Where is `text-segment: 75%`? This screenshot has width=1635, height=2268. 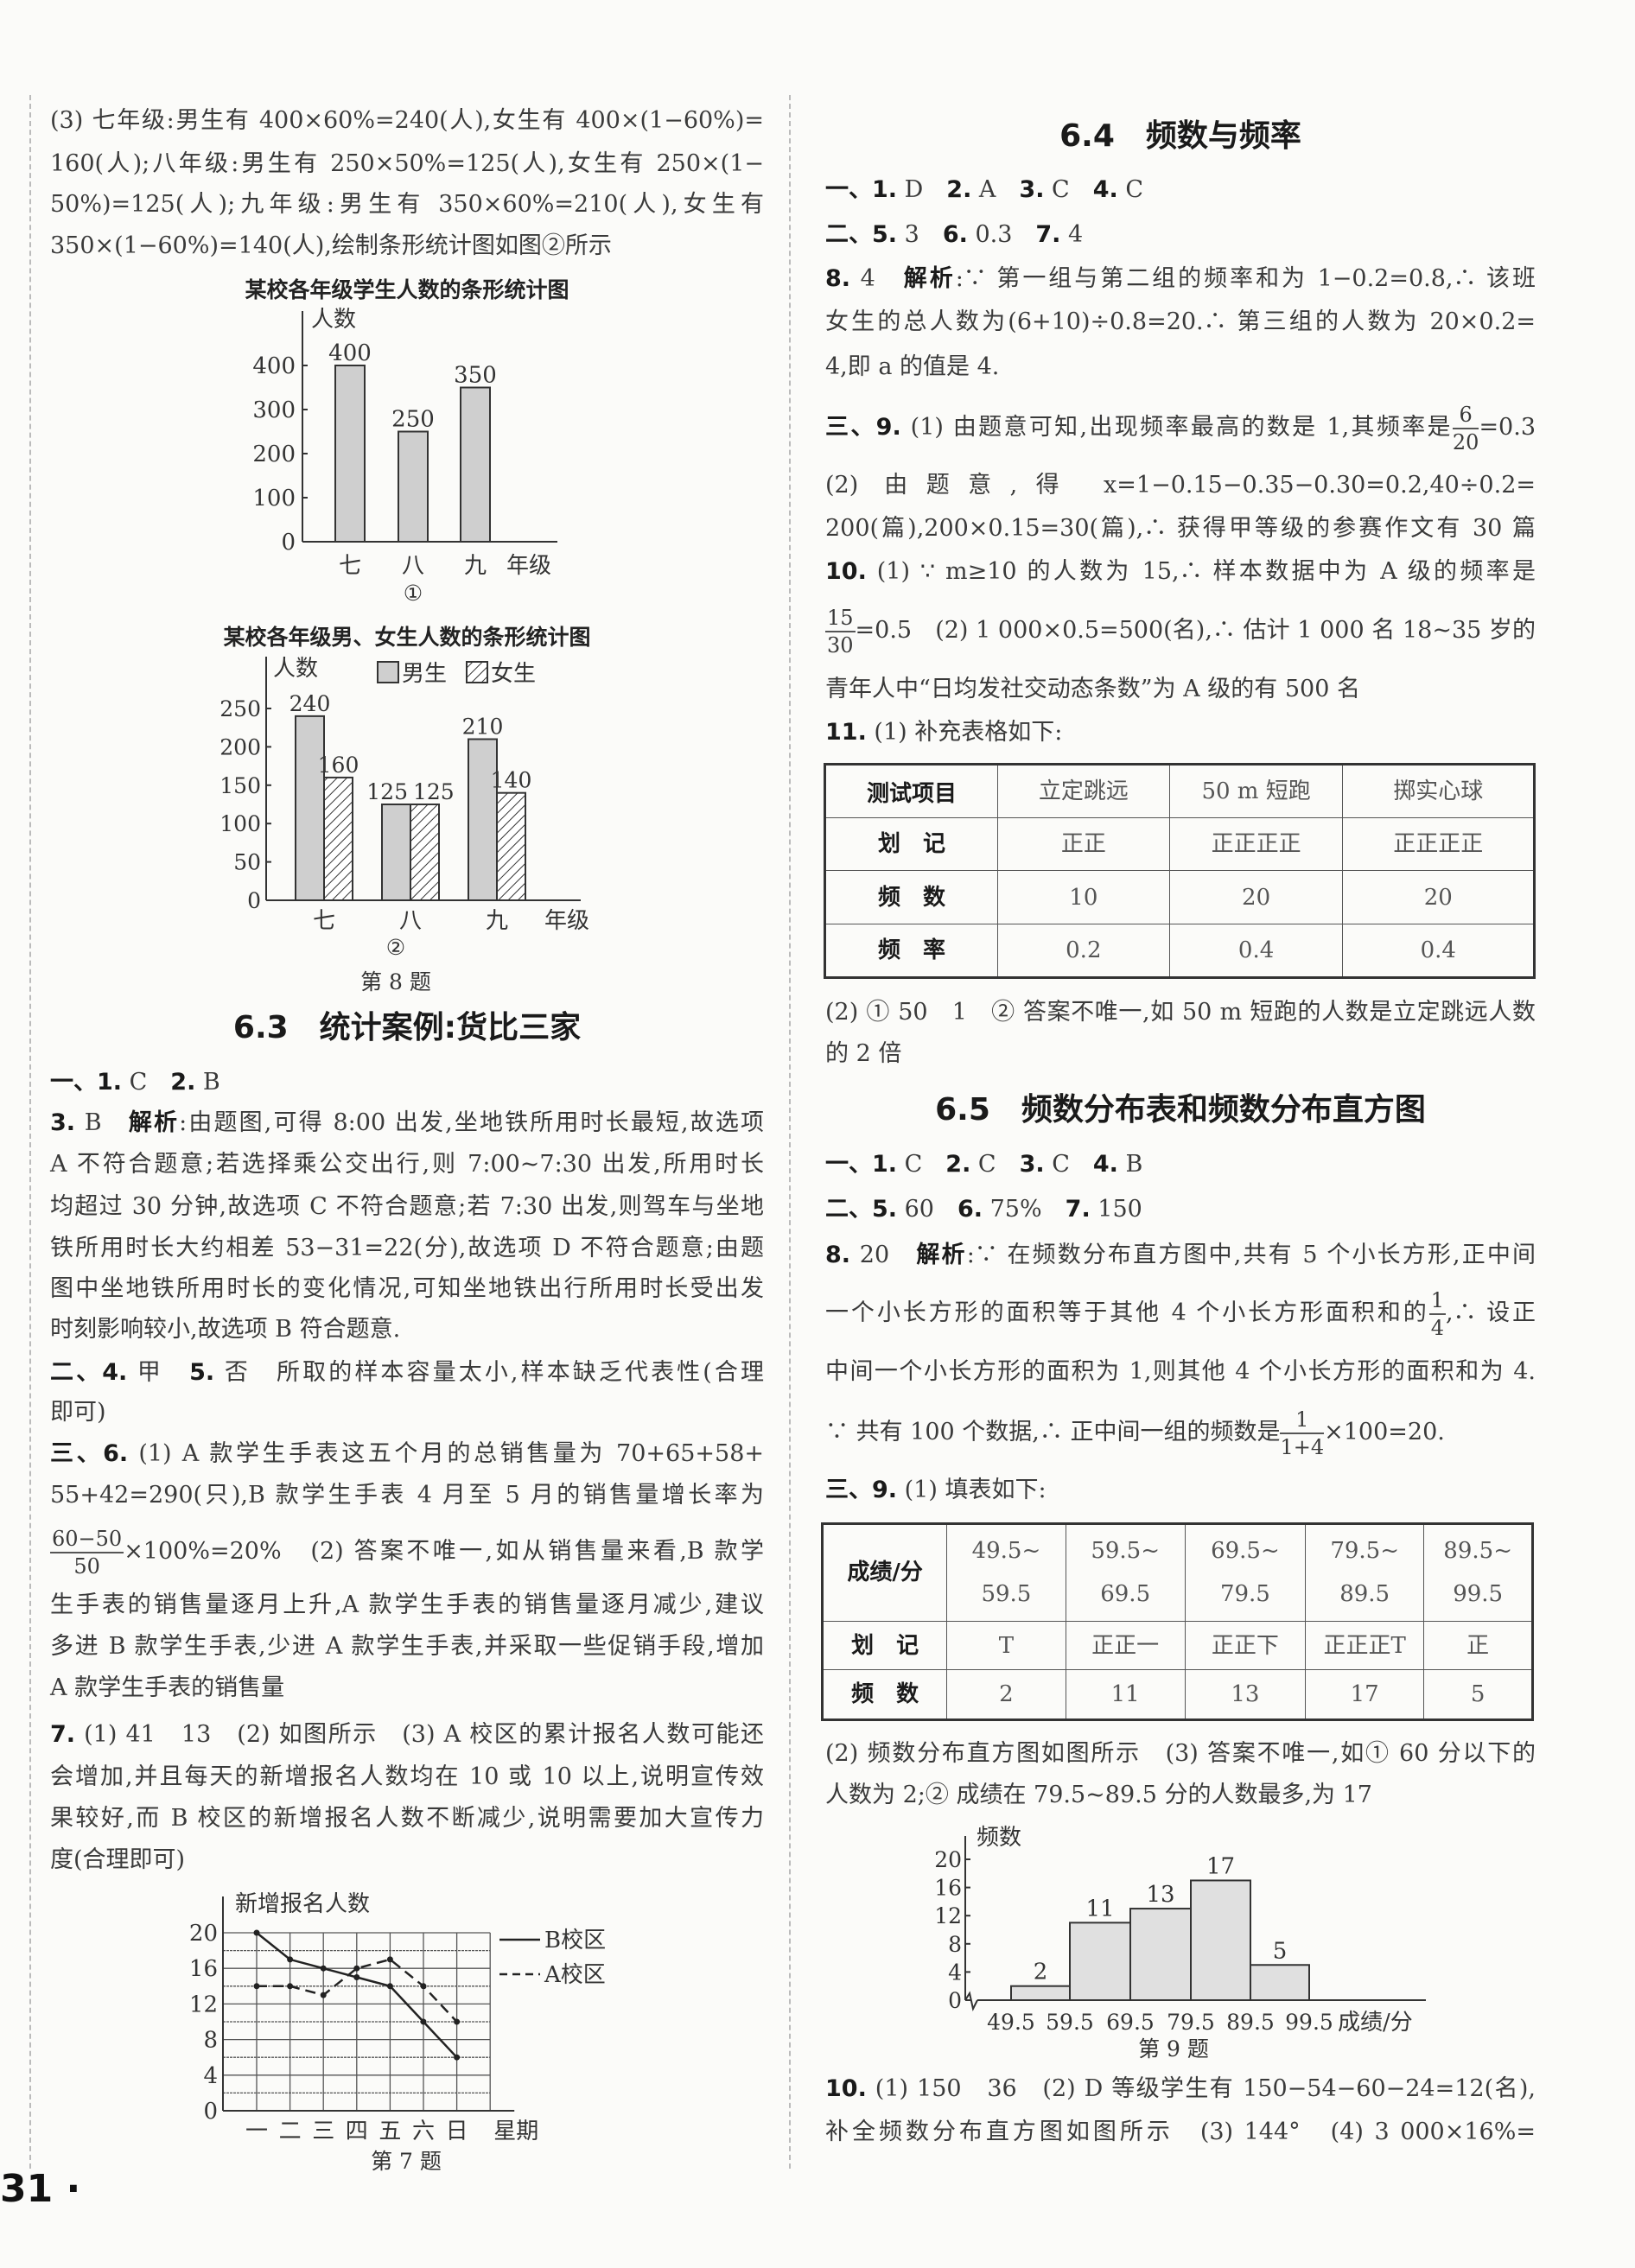
text-segment: 75% is located at coordinates (1024, 1209).